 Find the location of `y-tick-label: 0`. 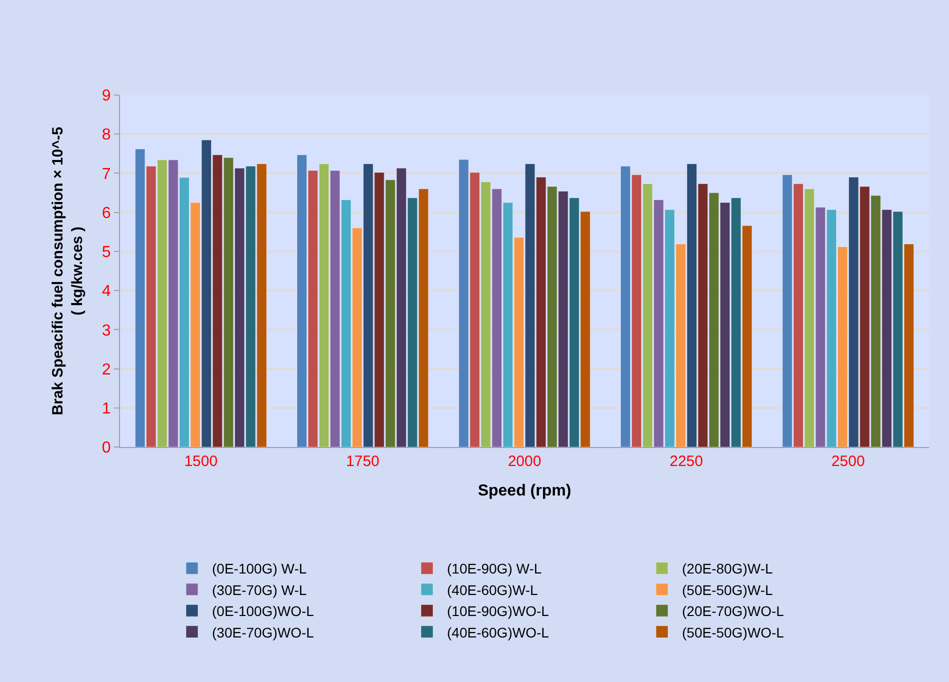

y-tick-label: 0 is located at coordinates (106, 448).